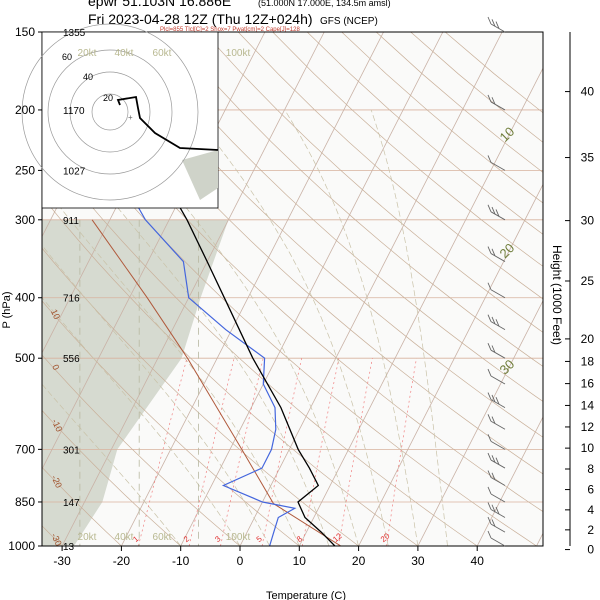  What do you see at coordinates (56, 482) in the screenshot?
I see `dry-adiabat-label: -20` at bounding box center [56, 482].